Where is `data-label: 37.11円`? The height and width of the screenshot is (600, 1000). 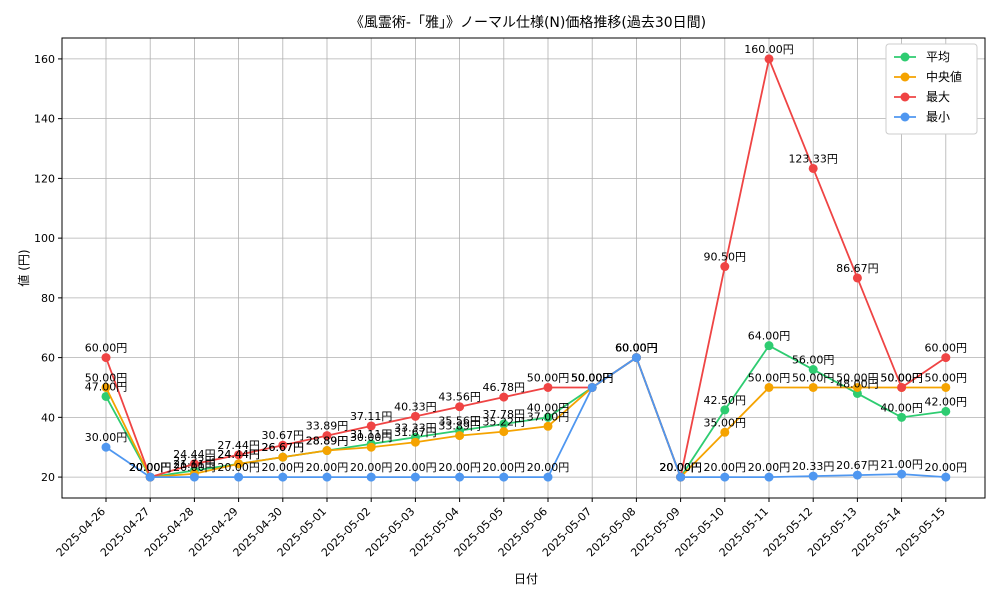 data-label: 37.11円 is located at coordinates (371, 416).